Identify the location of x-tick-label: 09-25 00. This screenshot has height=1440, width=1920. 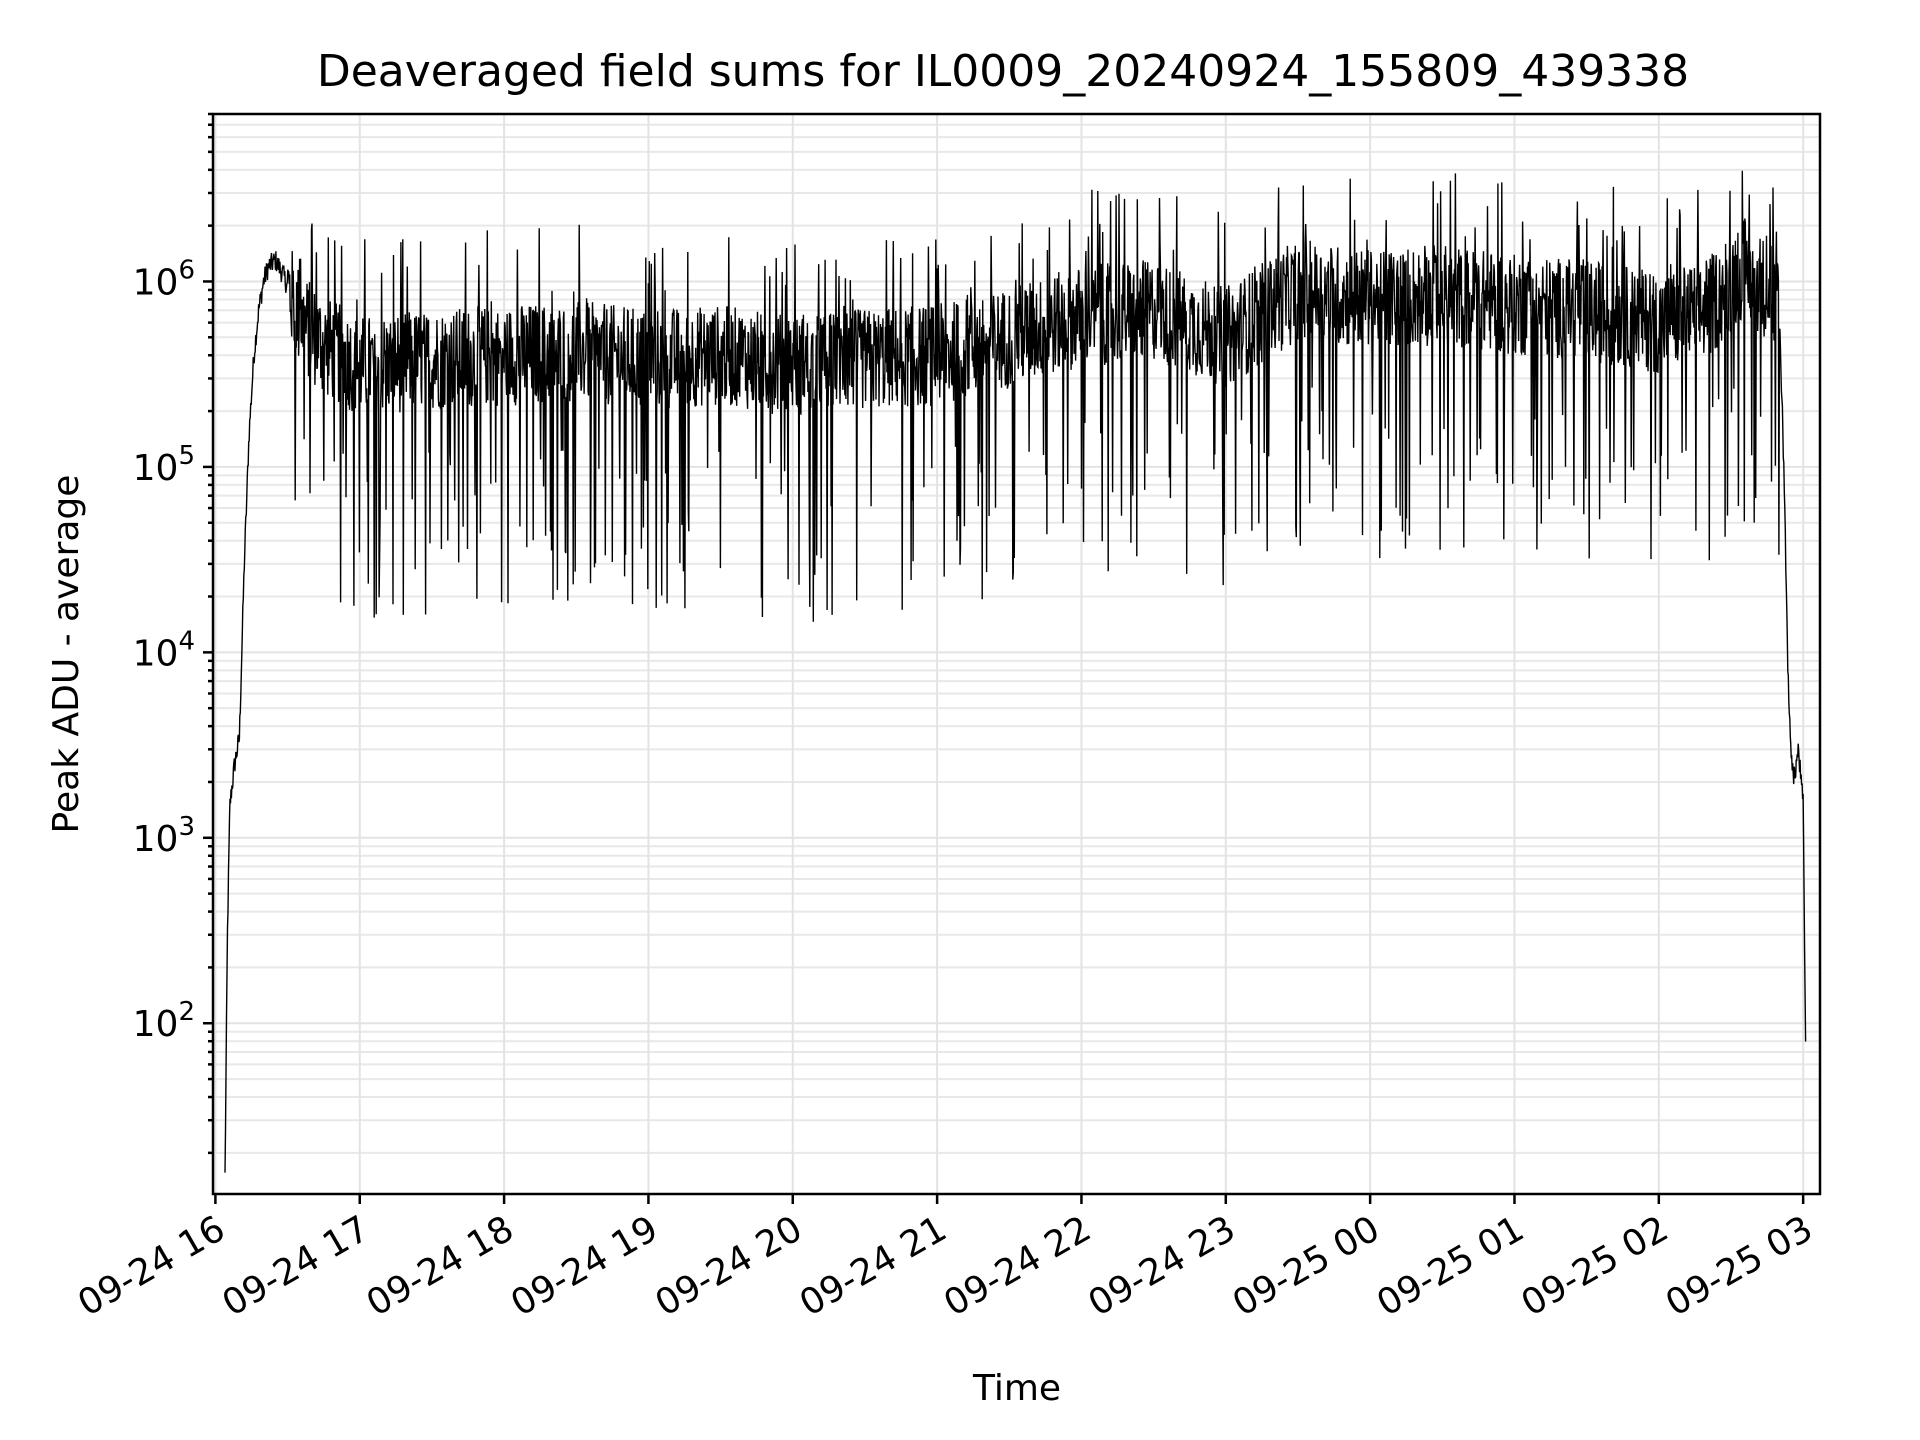
(1306, 1266).